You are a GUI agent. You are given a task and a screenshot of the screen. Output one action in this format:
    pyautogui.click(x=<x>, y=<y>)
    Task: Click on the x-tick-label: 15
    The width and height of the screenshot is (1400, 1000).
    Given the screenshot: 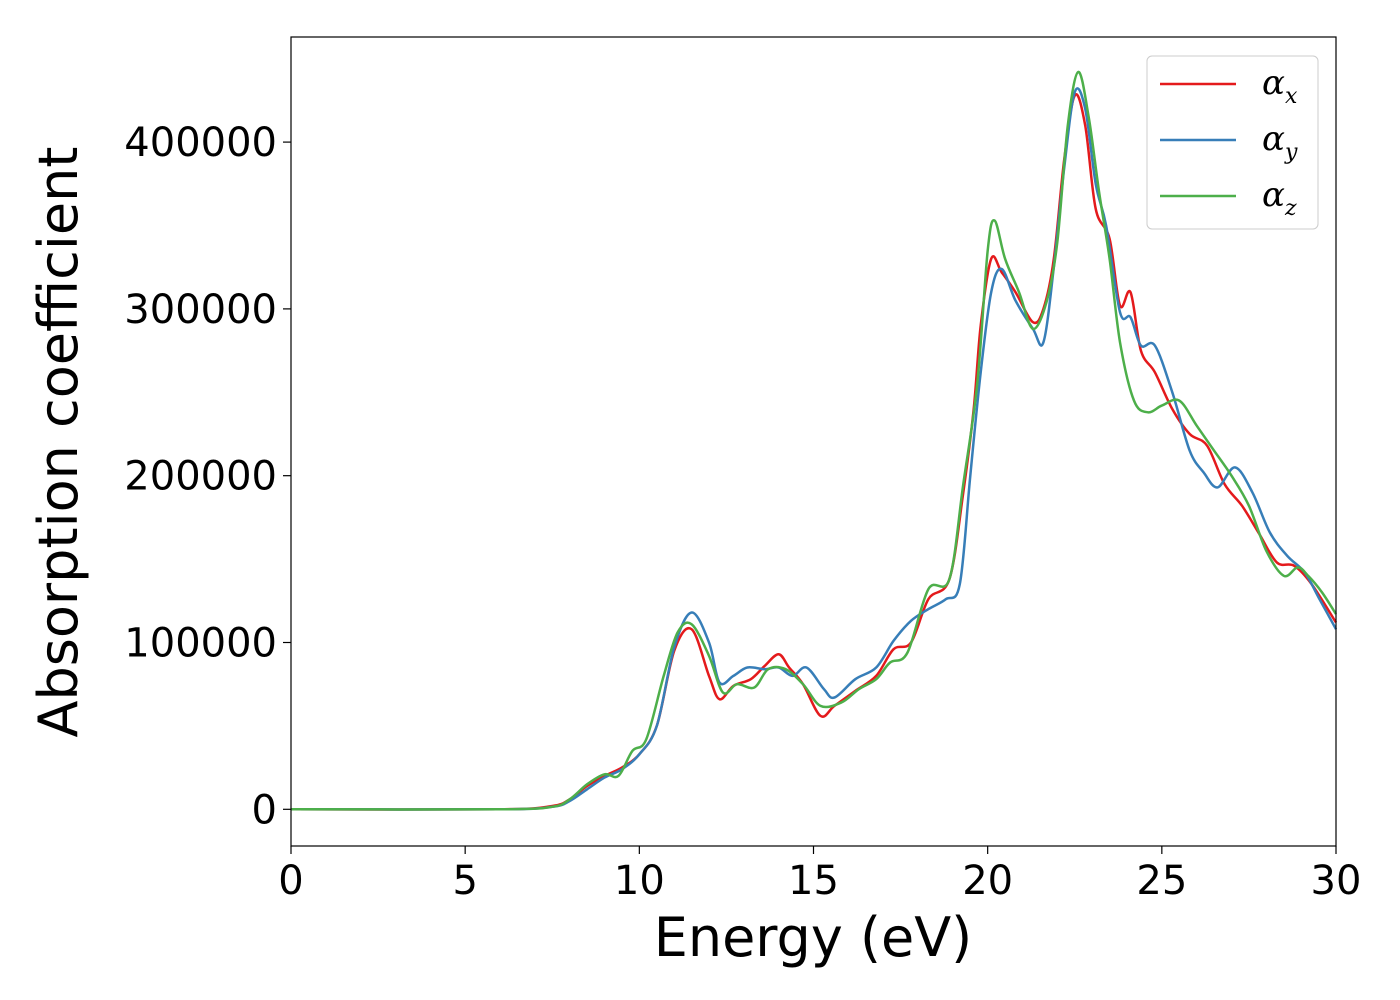 What is the action you would take?
    pyautogui.click(x=813, y=881)
    